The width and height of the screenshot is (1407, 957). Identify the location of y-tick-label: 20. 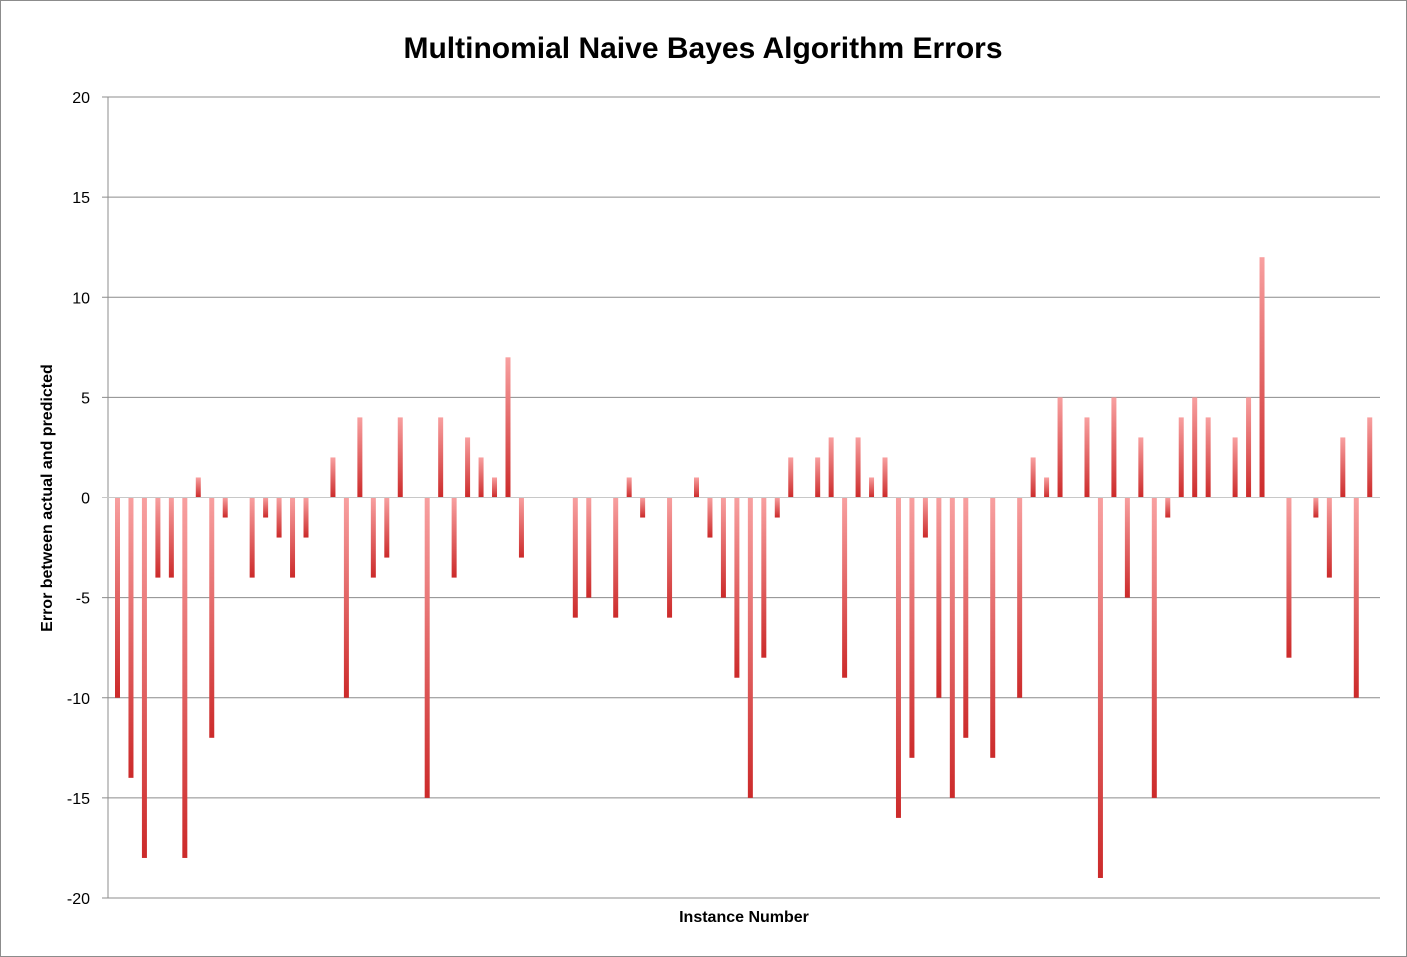
(81, 98).